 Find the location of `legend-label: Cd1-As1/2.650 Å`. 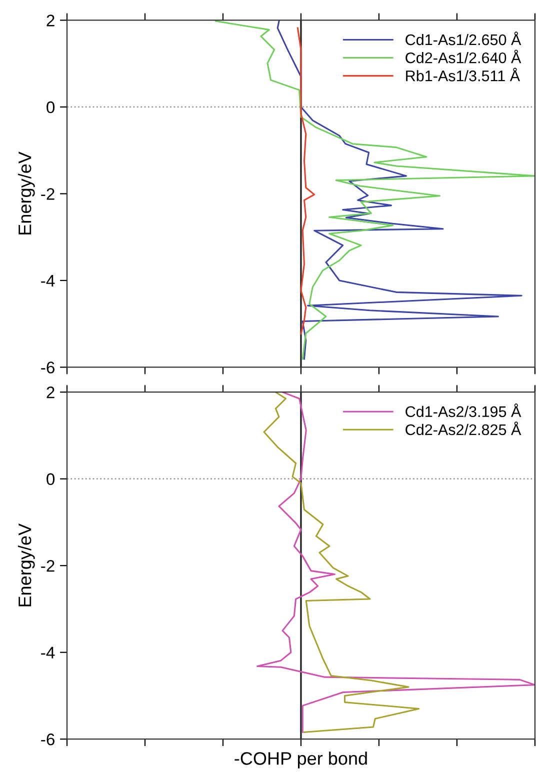

legend-label: Cd1-As1/2.650 Å is located at coordinates (464, 39).